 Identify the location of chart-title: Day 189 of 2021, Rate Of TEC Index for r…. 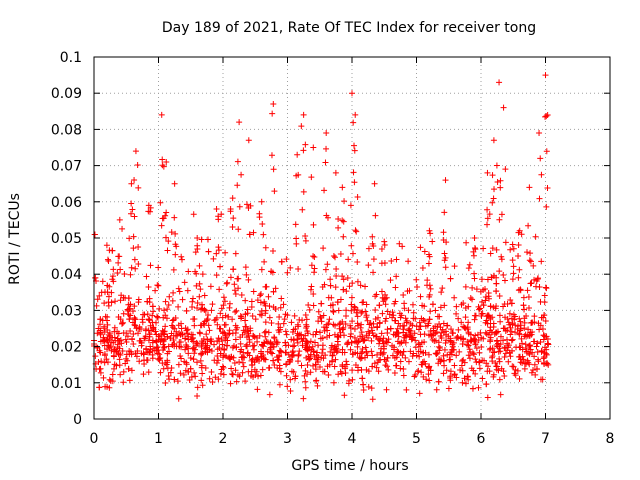
(349, 28).